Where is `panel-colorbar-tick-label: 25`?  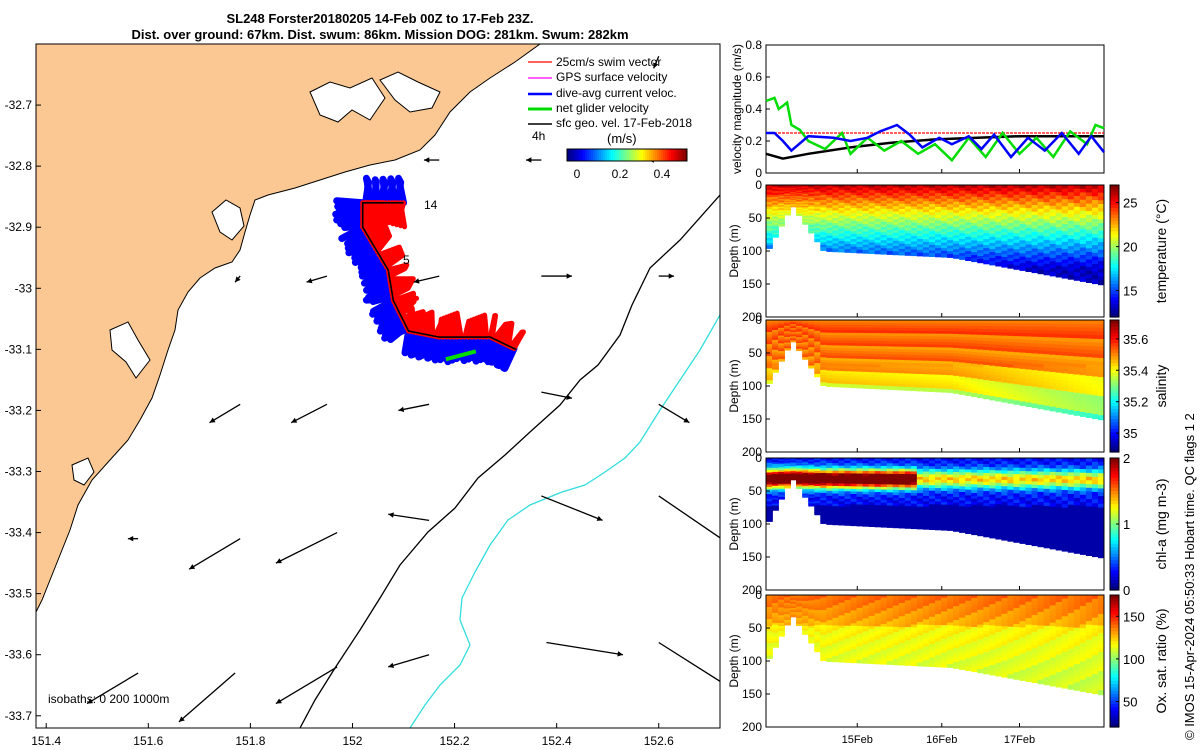 panel-colorbar-tick-label: 25 is located at coordinates (1130, 203).